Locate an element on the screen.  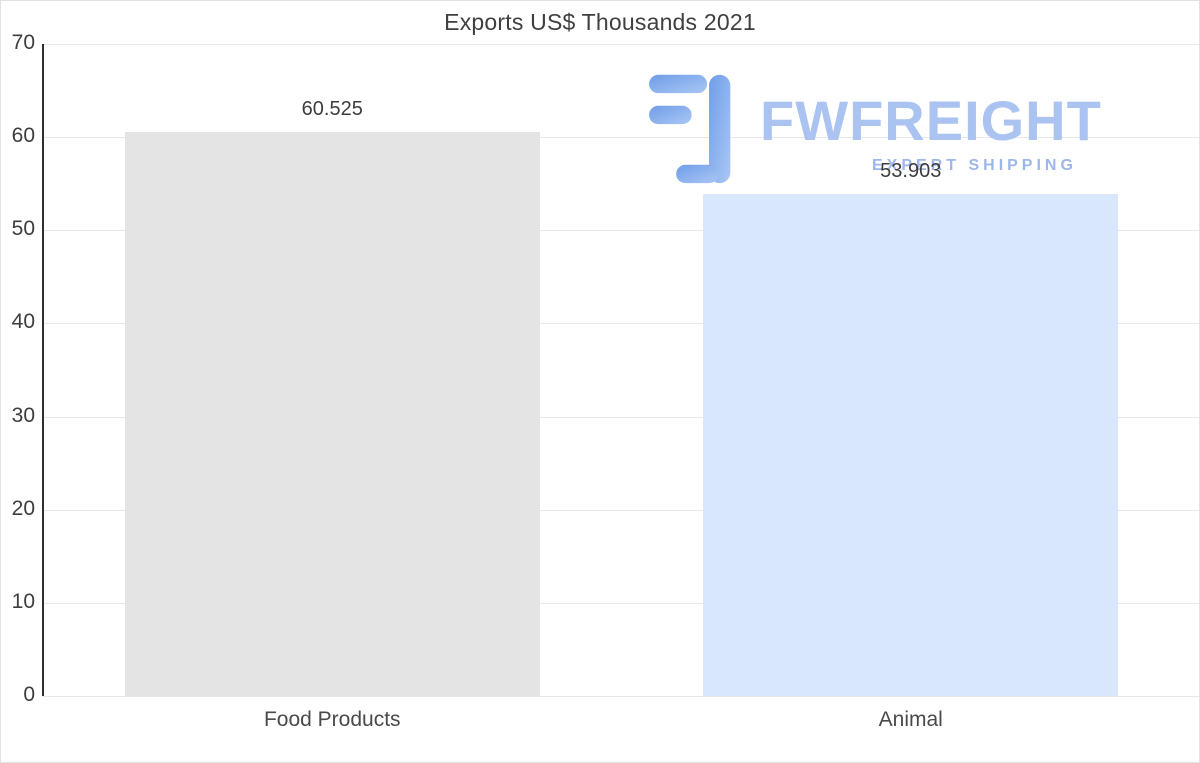
y-axis-tick-label: 60 is located at coordinates (23, 136).